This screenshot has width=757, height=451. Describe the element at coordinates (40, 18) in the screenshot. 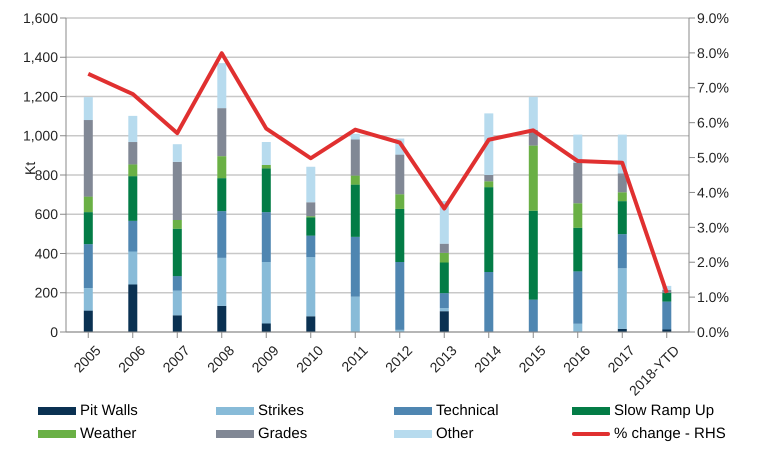

I see `y-tick-label: 1,600` at that location.